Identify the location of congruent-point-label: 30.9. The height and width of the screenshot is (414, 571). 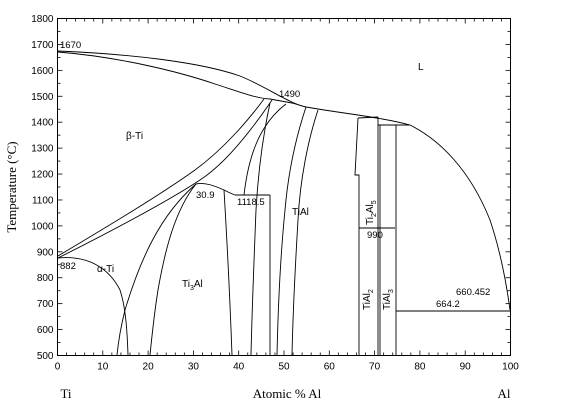
(205, 195).